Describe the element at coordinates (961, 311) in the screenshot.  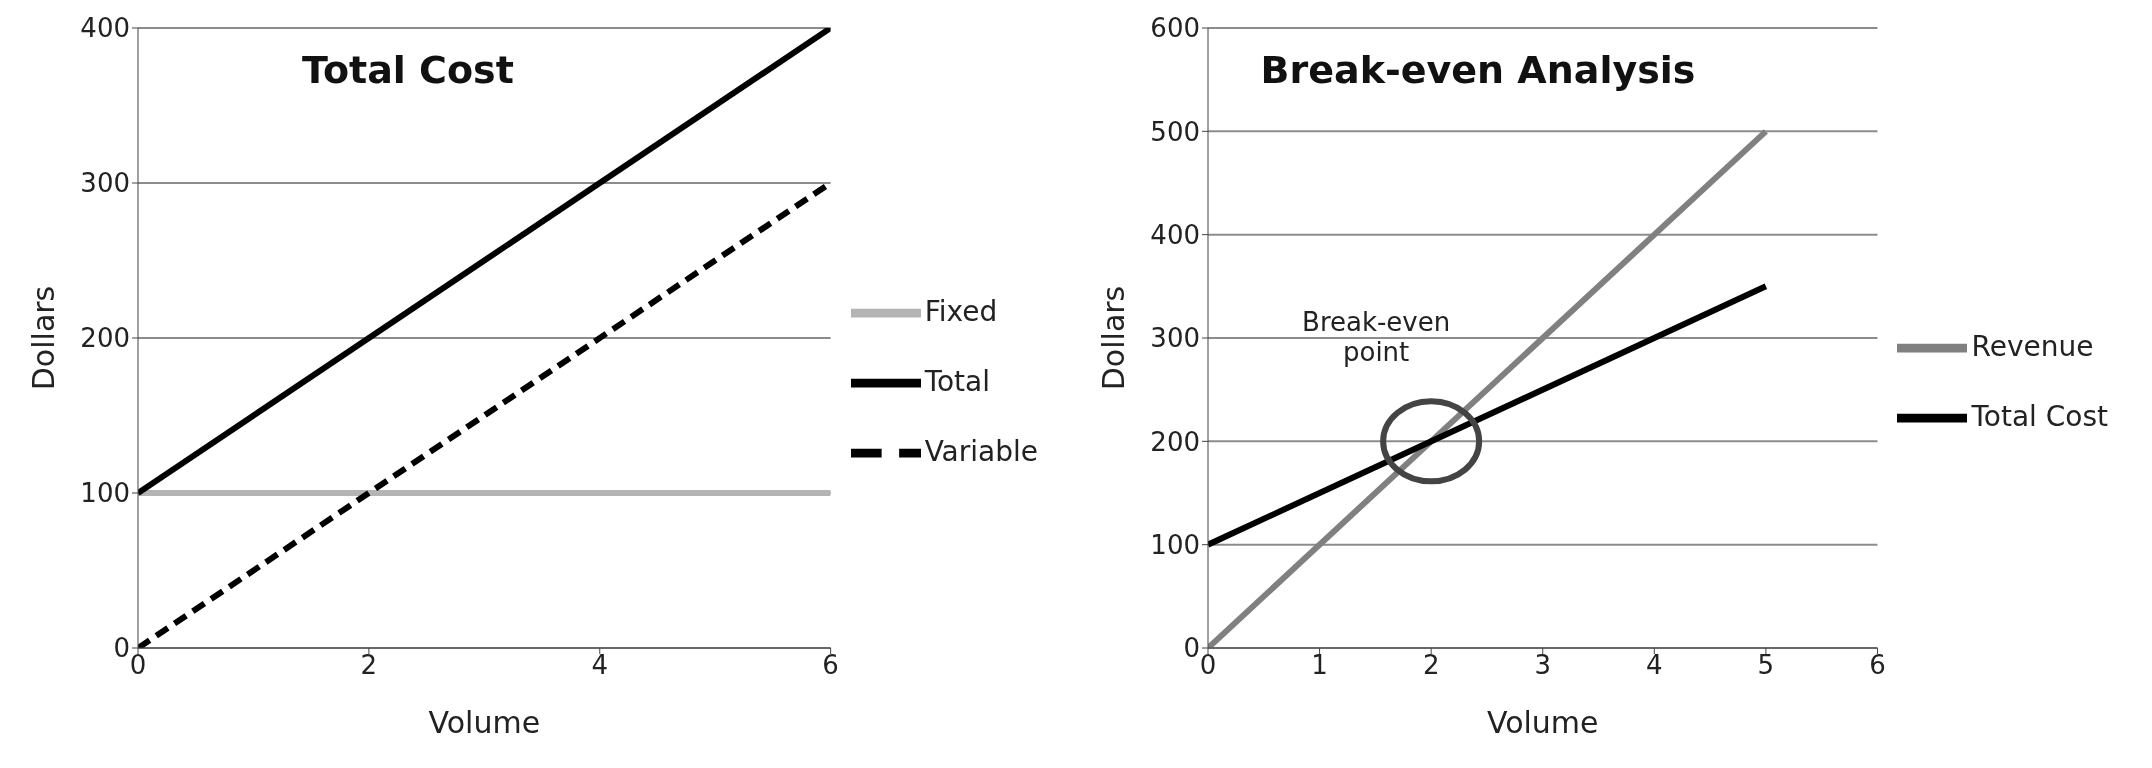
I see `legend-label: Fixed` at that location.